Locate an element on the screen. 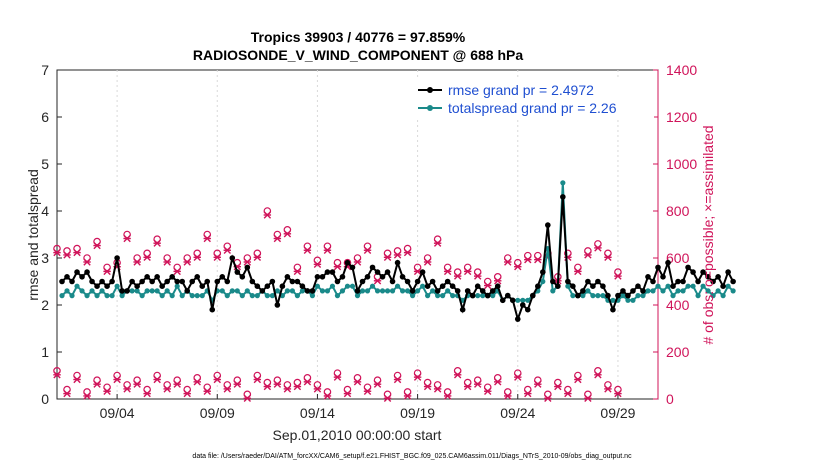 This screenshot has width=830, height=470. right-tick-label: 1400 is located at coordinates (681, 70).